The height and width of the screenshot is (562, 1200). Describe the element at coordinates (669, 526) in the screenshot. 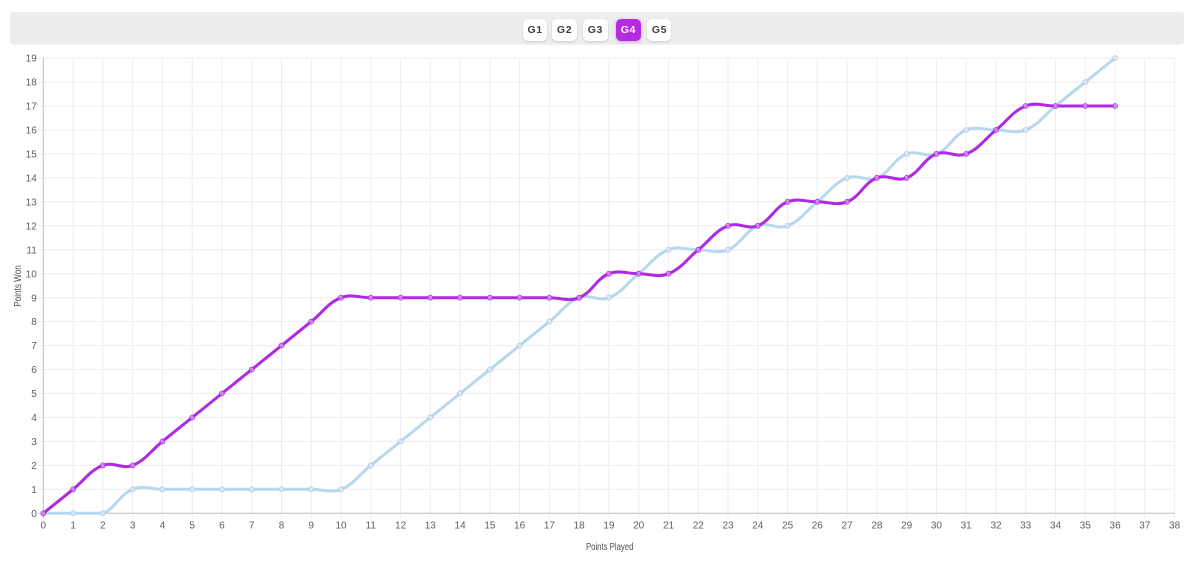

I see `svg-text: 21` at that location.